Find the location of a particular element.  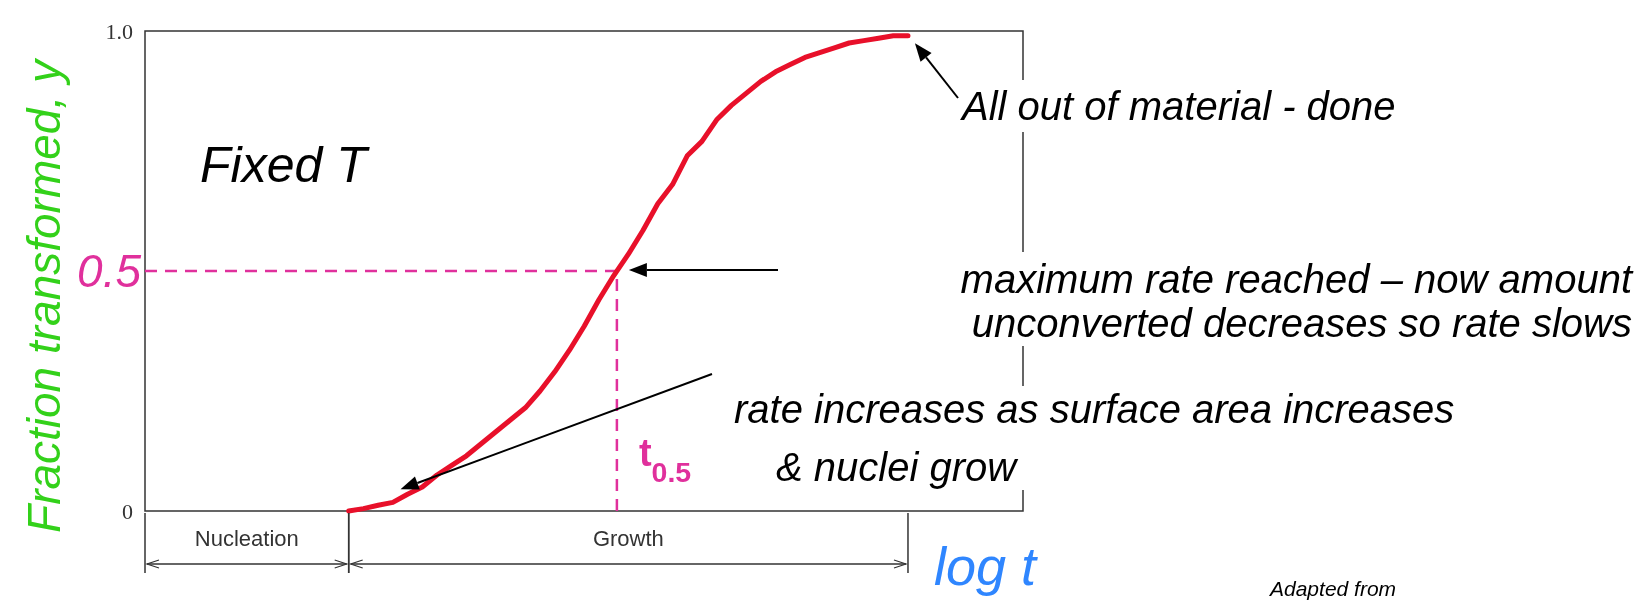

text: Adapted from is located at coordinates (1332, 588).